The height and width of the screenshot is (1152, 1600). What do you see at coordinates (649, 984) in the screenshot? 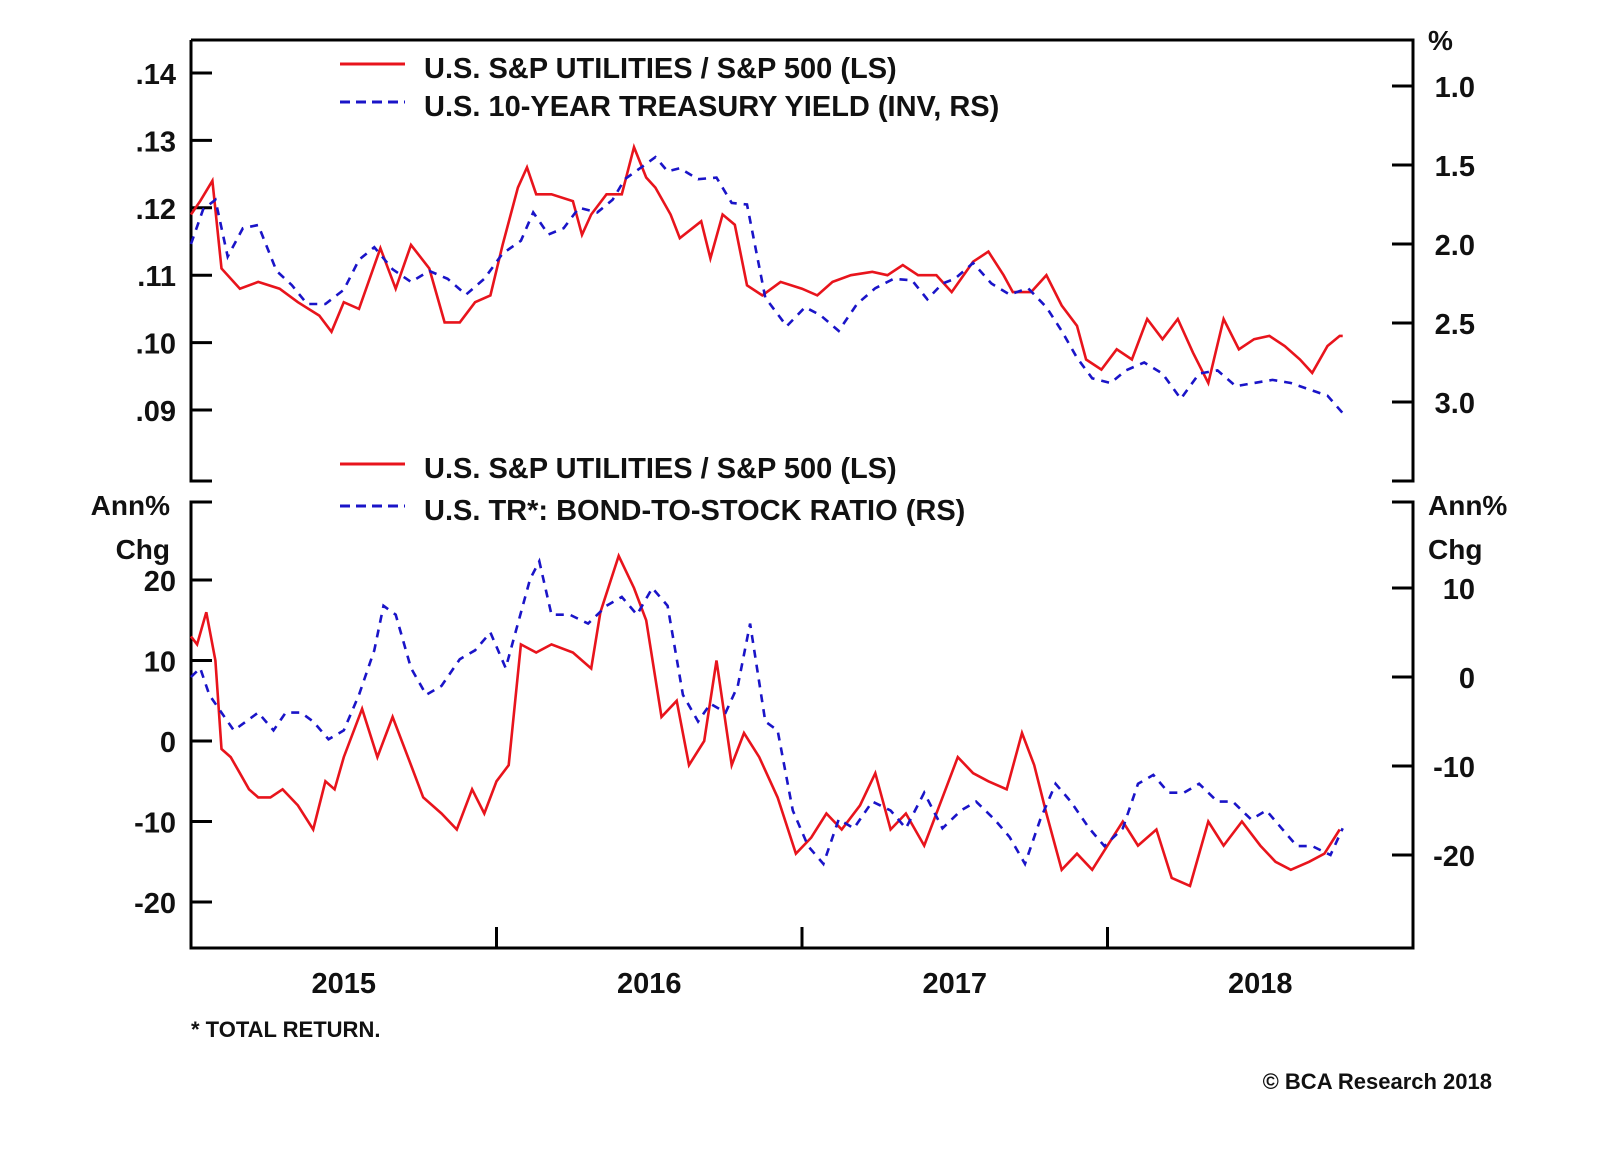
I see `x-axis-tick-label: 2016` at bounding box center [649, 984].